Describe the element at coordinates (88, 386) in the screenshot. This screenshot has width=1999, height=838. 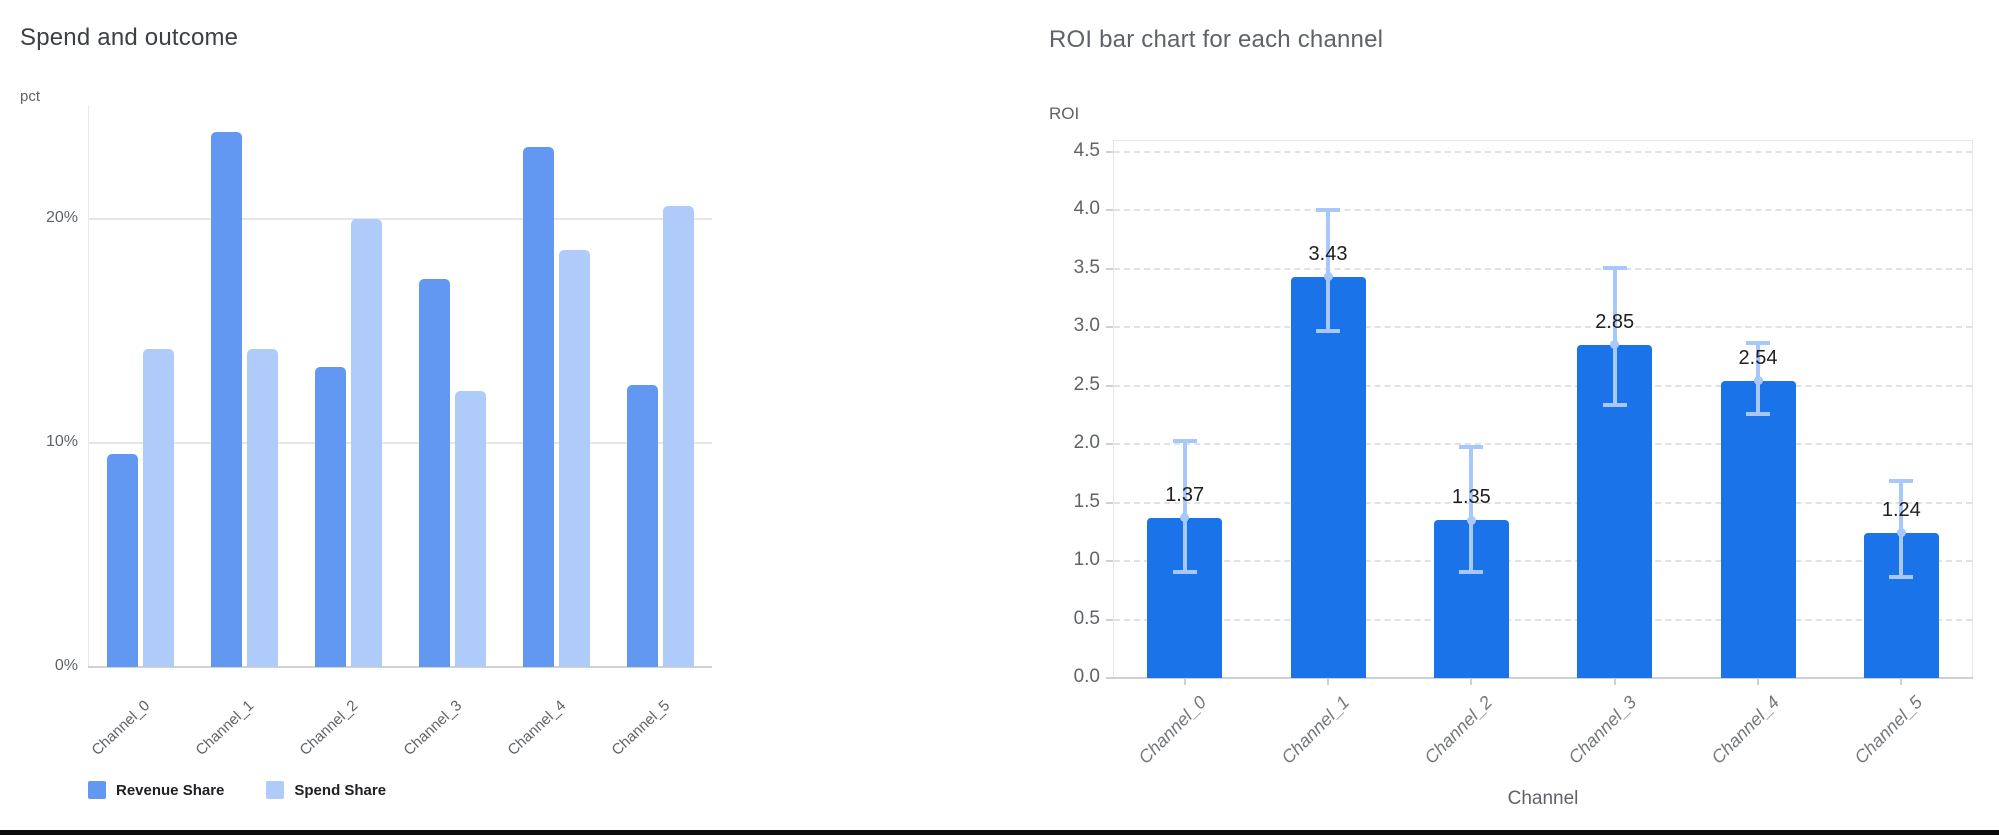
I see `y-axis-line` at that location.